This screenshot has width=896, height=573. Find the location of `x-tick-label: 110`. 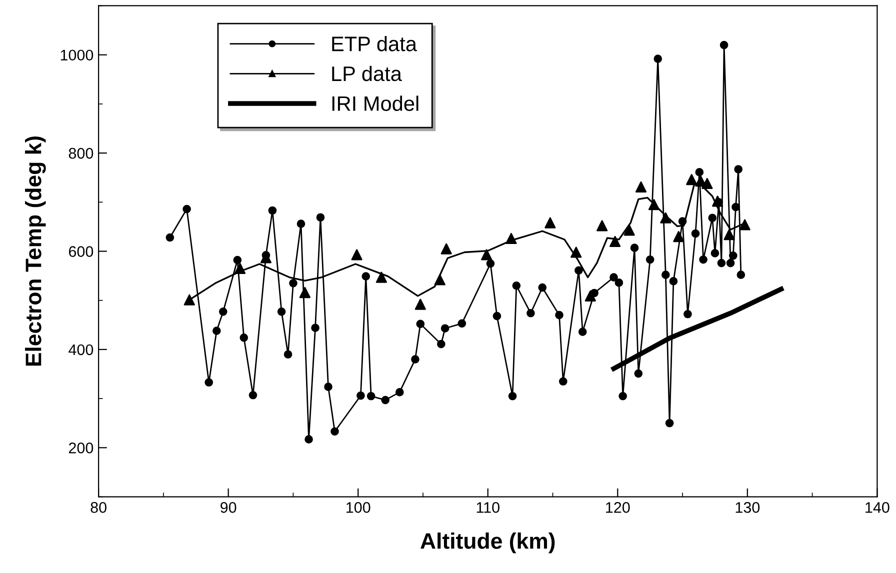

x-tick-label: 110 is located at coordinates (488, 507).